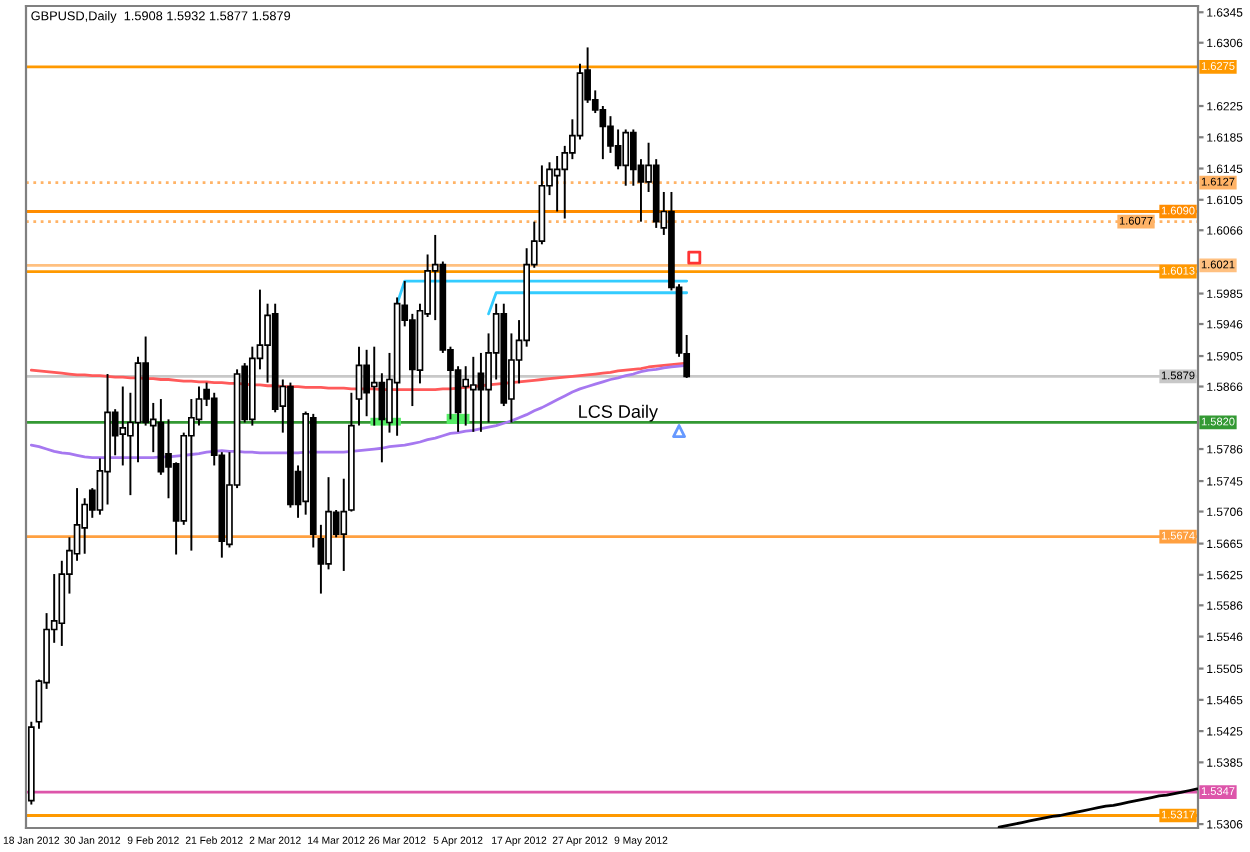  I want to click on annotation: LCS Daily, so click(618, 413).